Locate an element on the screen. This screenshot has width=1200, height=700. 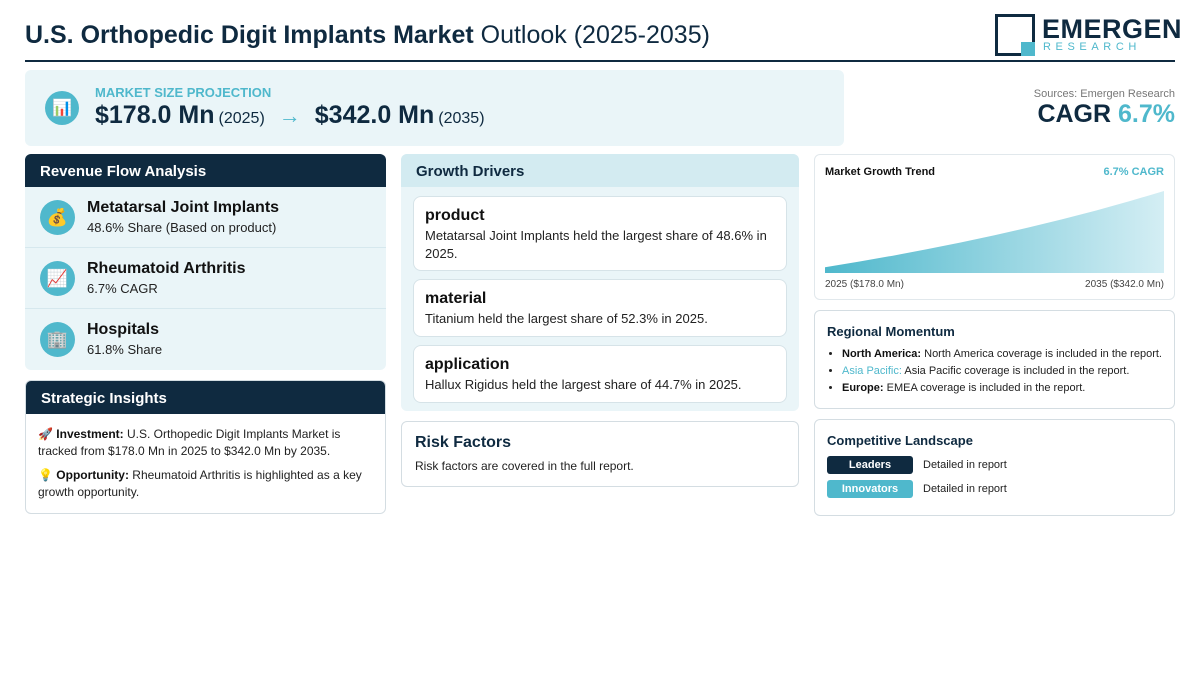
risk-factors-title: Risk Factors is located at coordinates (463, 442).